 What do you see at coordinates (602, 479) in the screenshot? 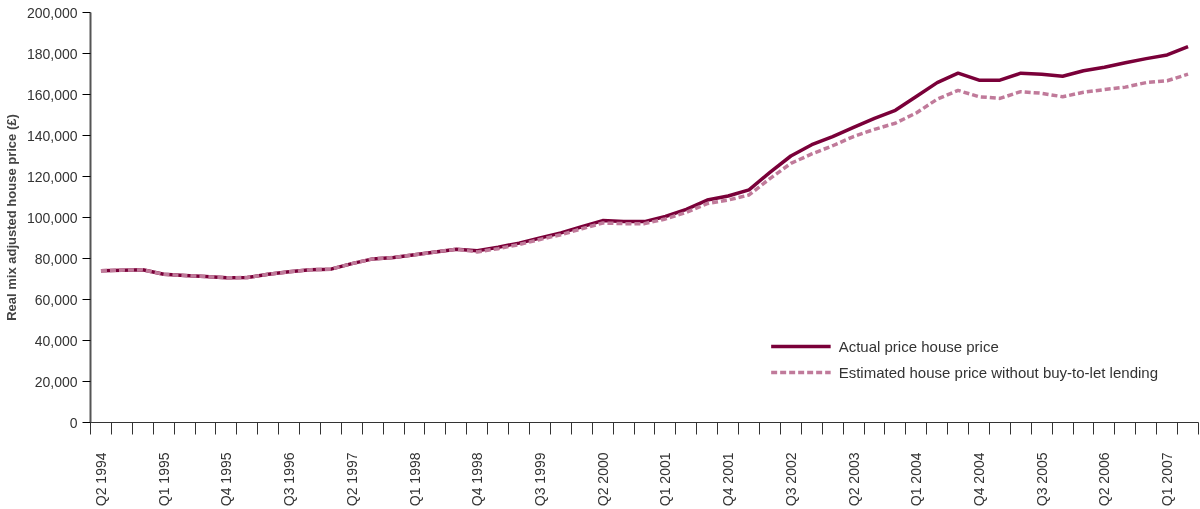
I see `x-tick-label: Q2 2000` at bounding box center [602, 479].